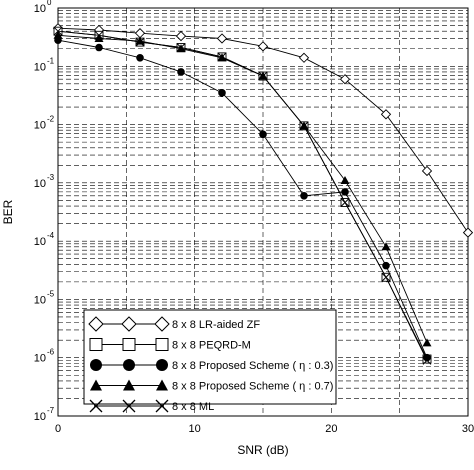 The width and height of the screenshot is (474, 470). I want to click on x-tick-label: 10, so click(195, 429).